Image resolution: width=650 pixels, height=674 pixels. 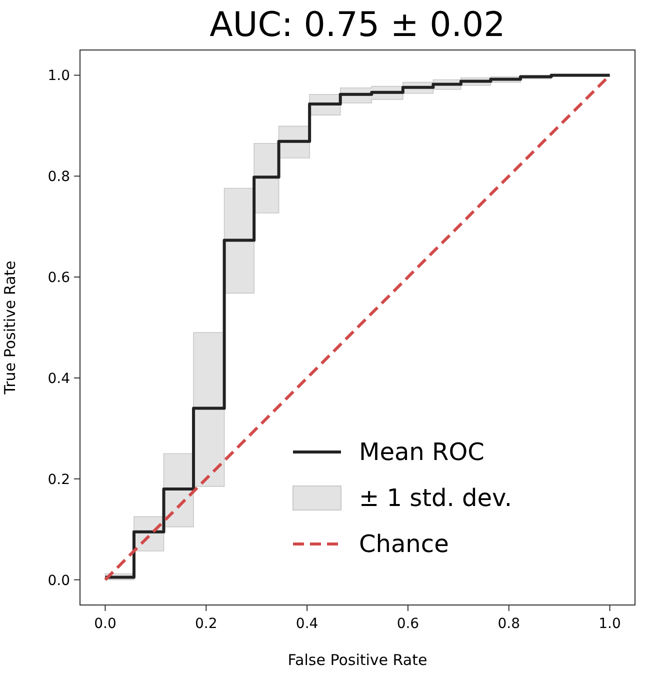 I want to click on x-tick-label: 0.2, so click(x=206, y=624).